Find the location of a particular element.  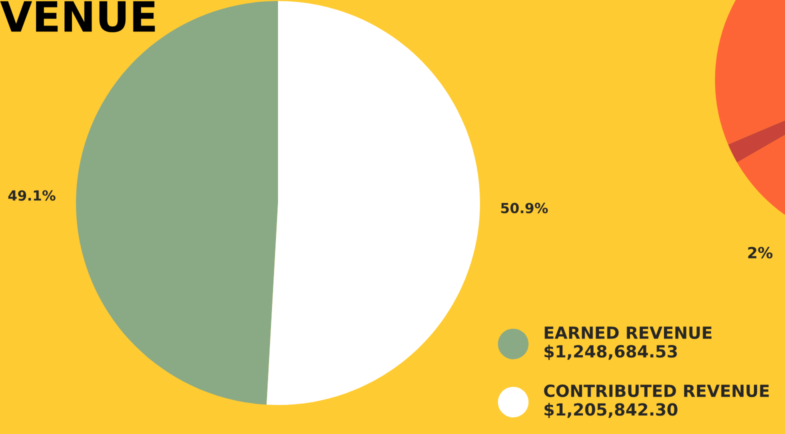

data-label: 50.9% is located at coordinates (524, 208).